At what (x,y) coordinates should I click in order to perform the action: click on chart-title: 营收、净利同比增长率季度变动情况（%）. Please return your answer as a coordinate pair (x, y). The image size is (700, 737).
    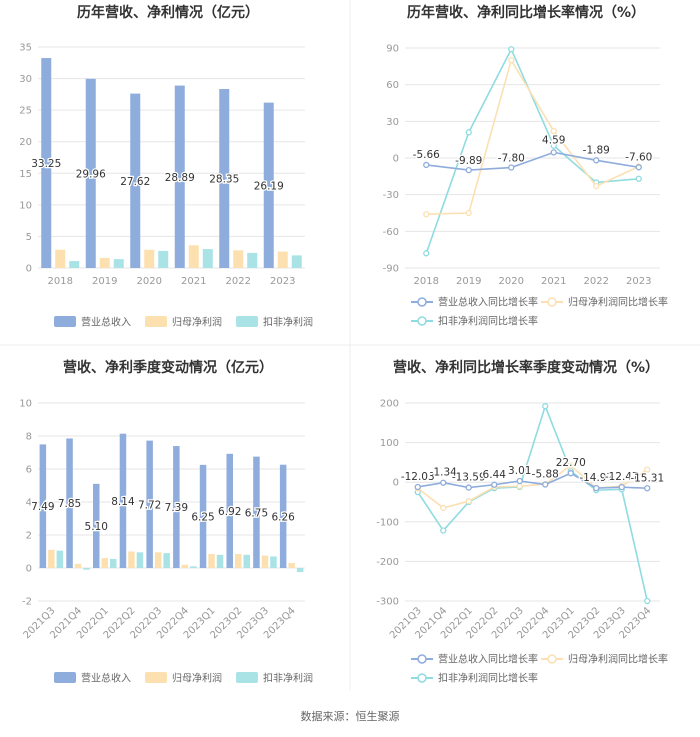
    Looking at the image, I should click on (526, 367).